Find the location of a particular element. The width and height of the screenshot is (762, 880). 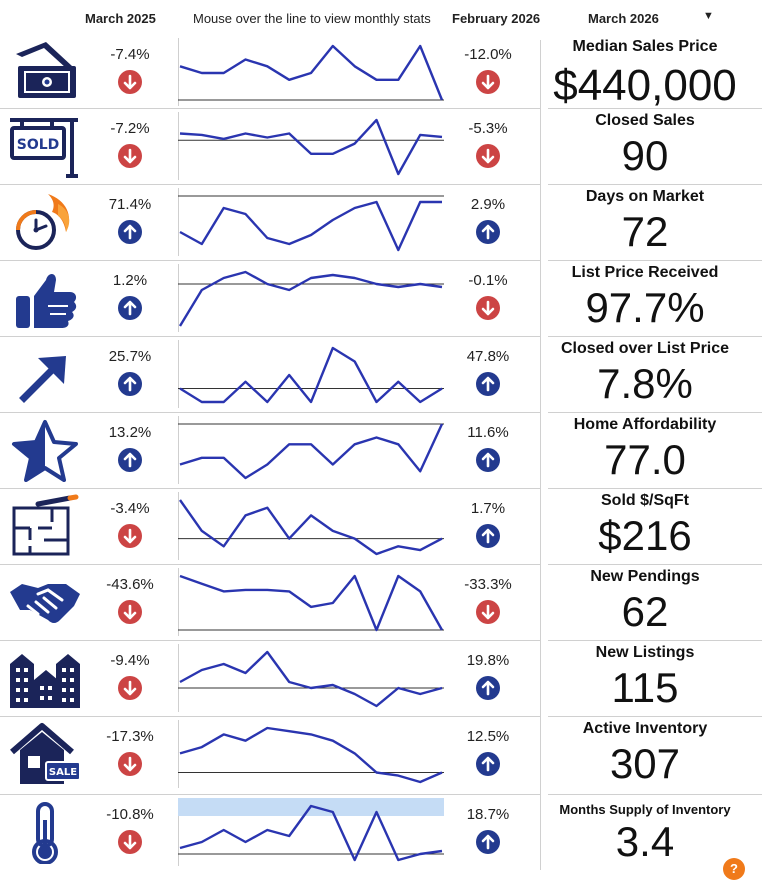

help-icon: ? is located at coordinates (734, 869).